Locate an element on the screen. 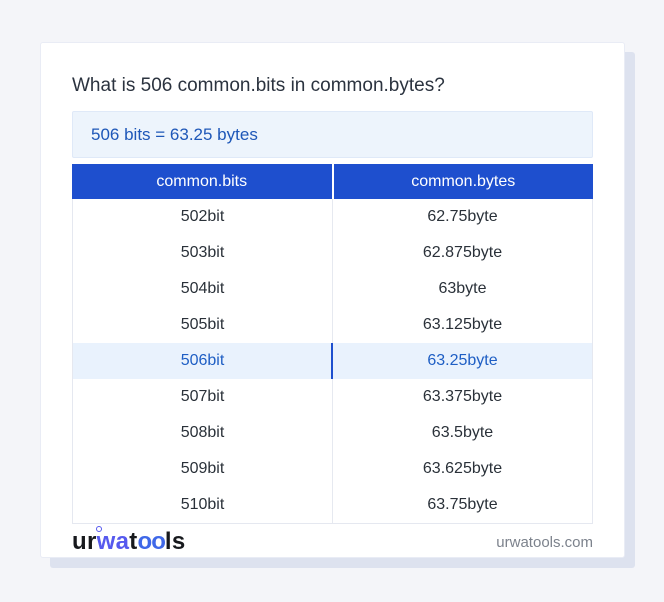 This screenshot has width=664, height=602. bytes-cell: 63.25byte is located at coordinates (461, 361).